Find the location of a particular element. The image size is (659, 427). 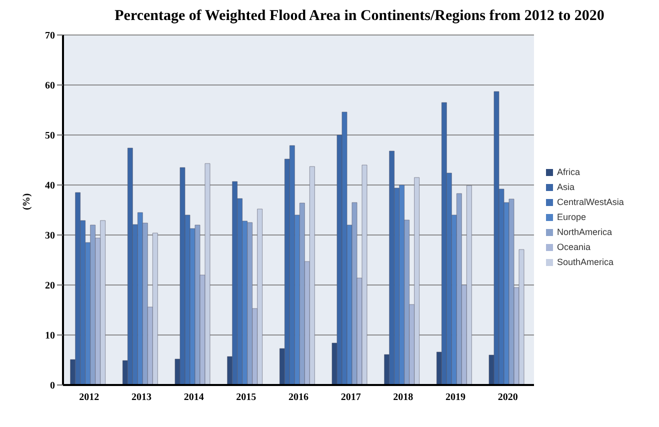

x-tick-label: 2014 is located at coordinates (194, 398).